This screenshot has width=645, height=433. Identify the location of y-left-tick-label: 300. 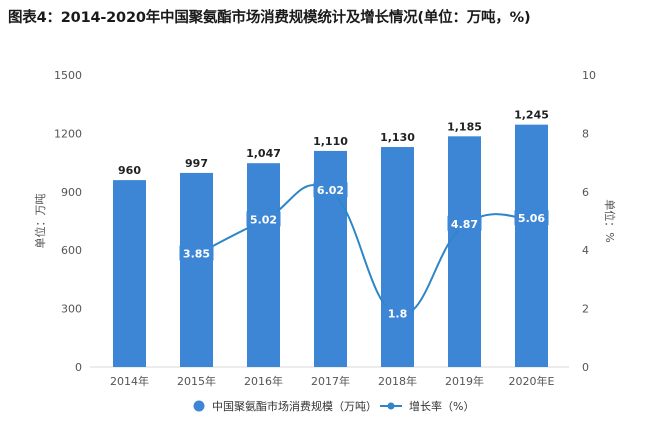
(71, 309).